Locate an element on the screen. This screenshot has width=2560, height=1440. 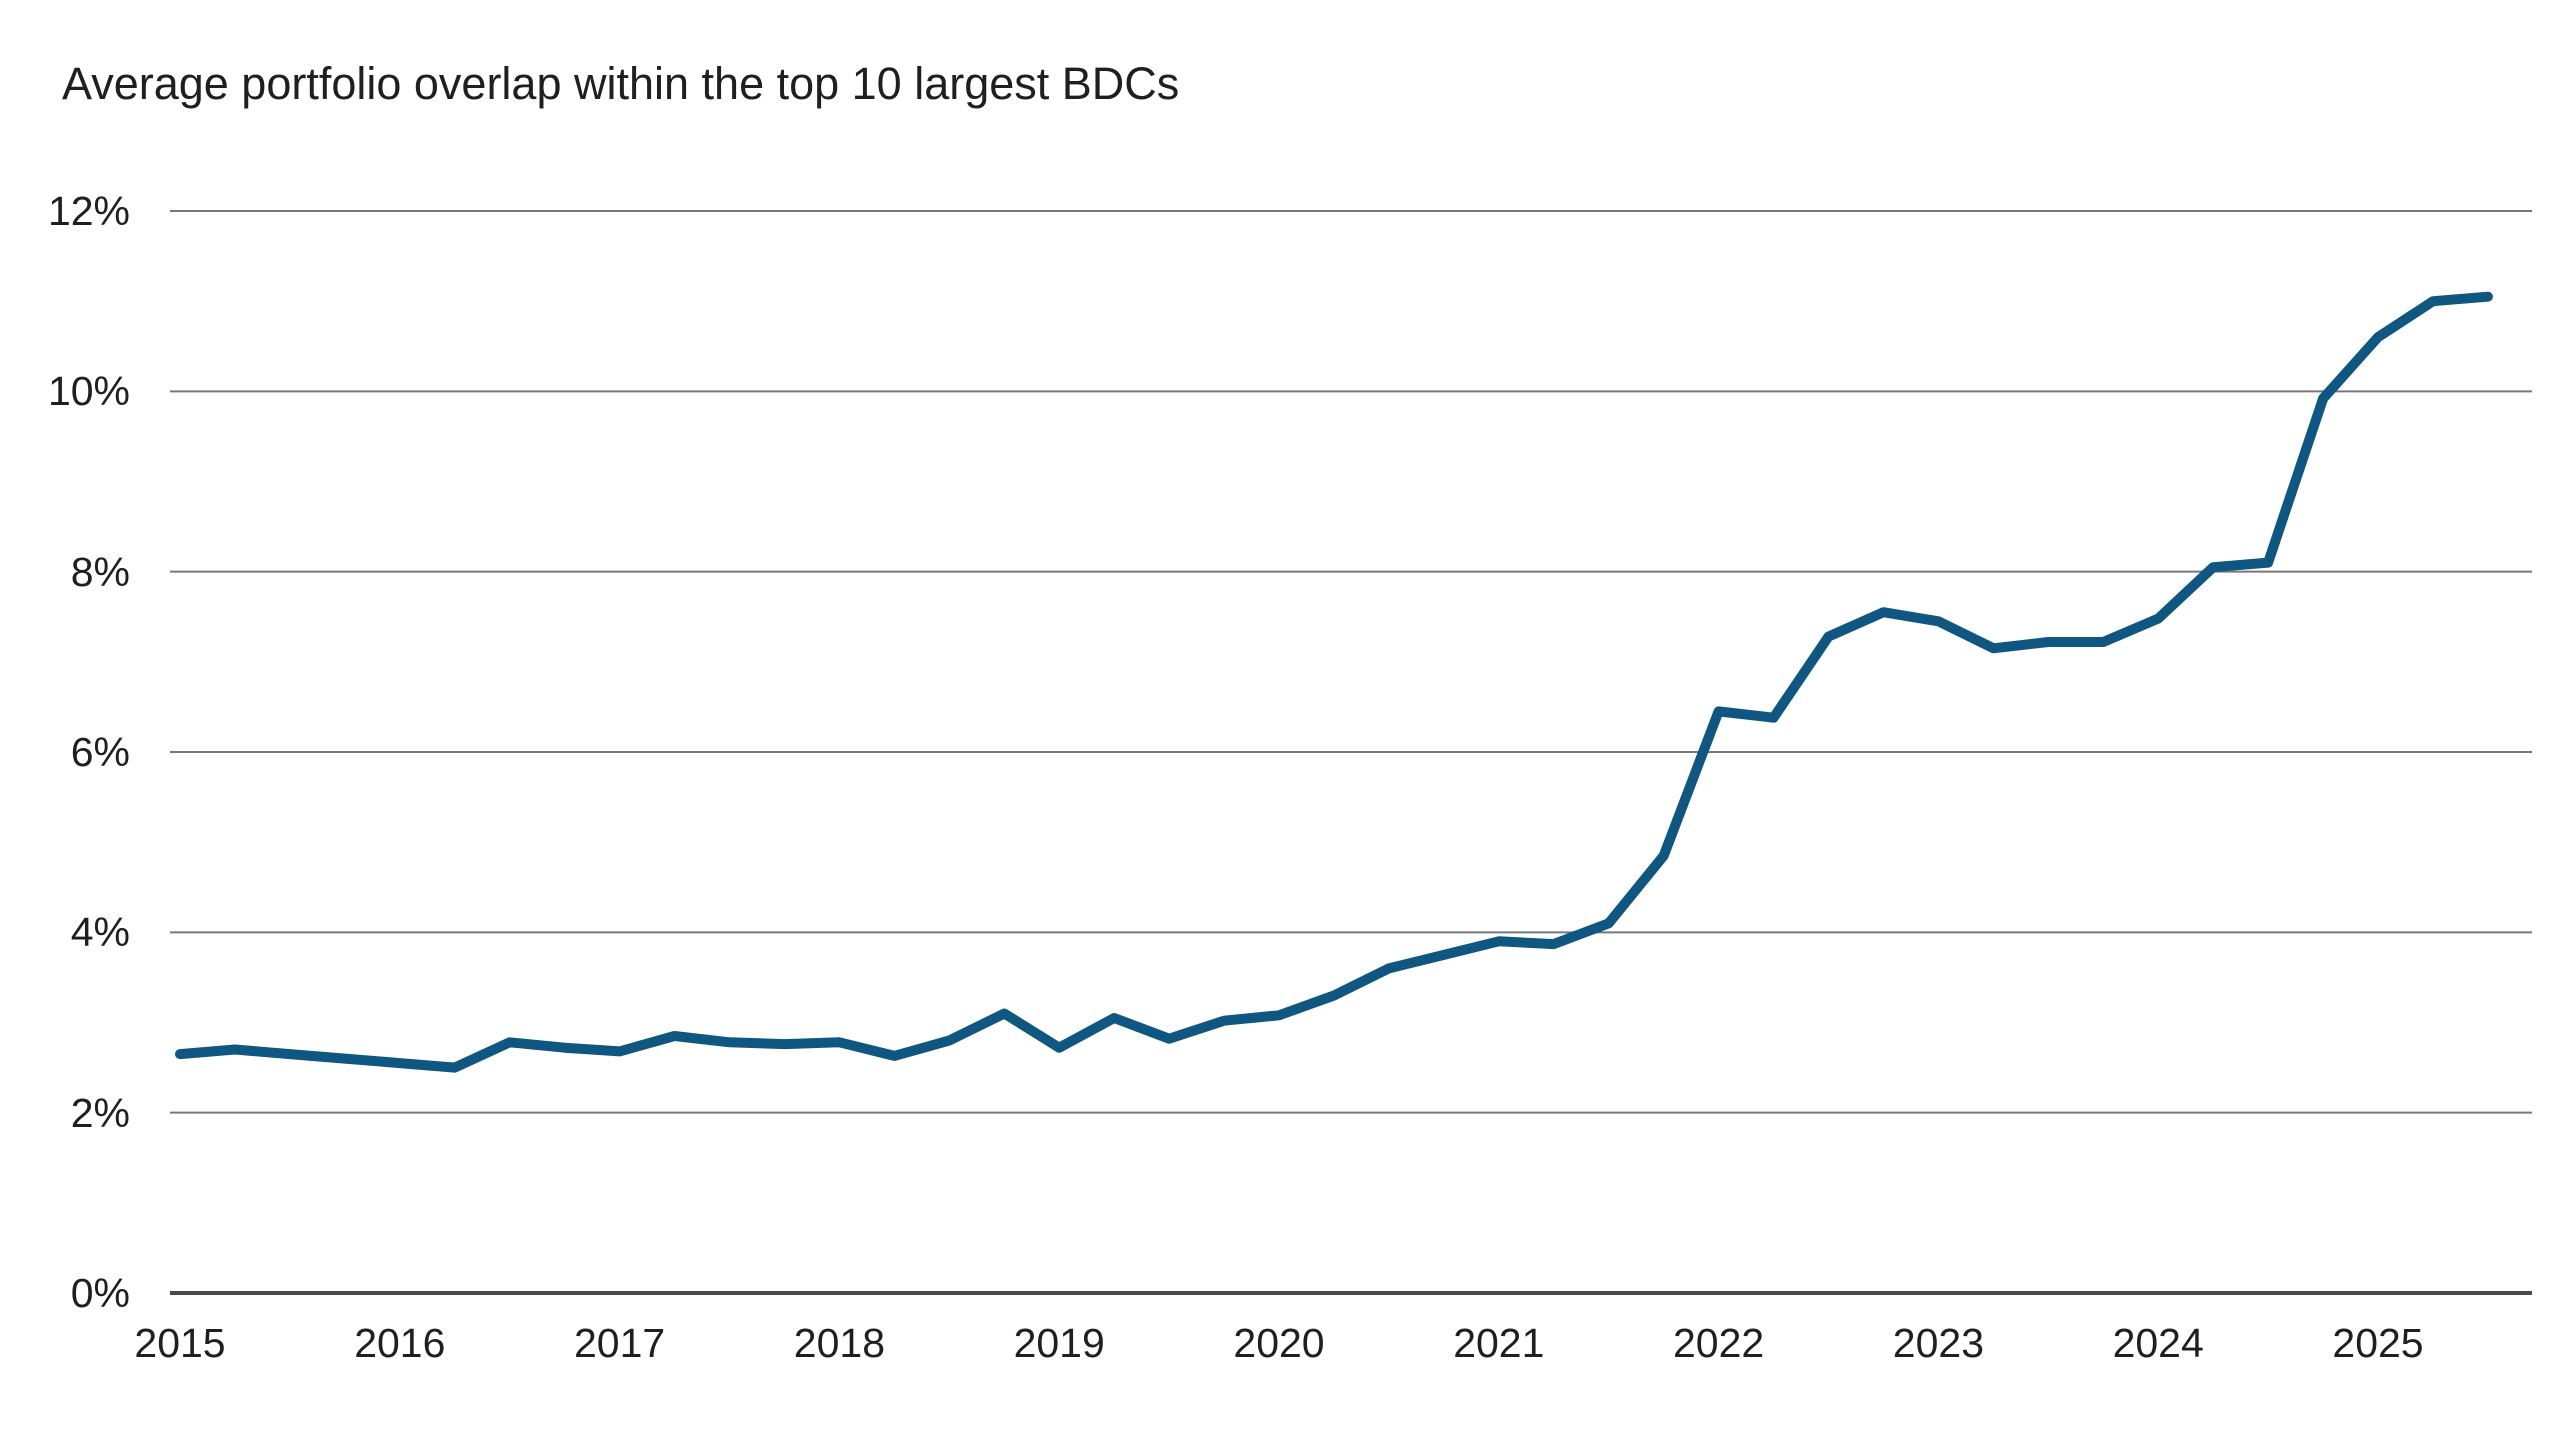
x-axis-tick-label: 2020 is located at coordinates (1279, 1343).